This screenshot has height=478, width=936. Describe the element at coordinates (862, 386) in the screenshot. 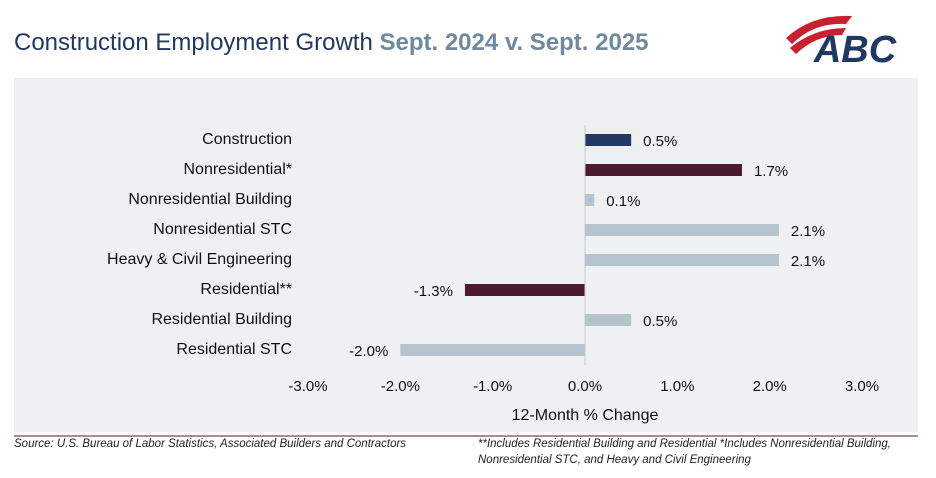

I see `x-tick-label: 3.0%` at that location.